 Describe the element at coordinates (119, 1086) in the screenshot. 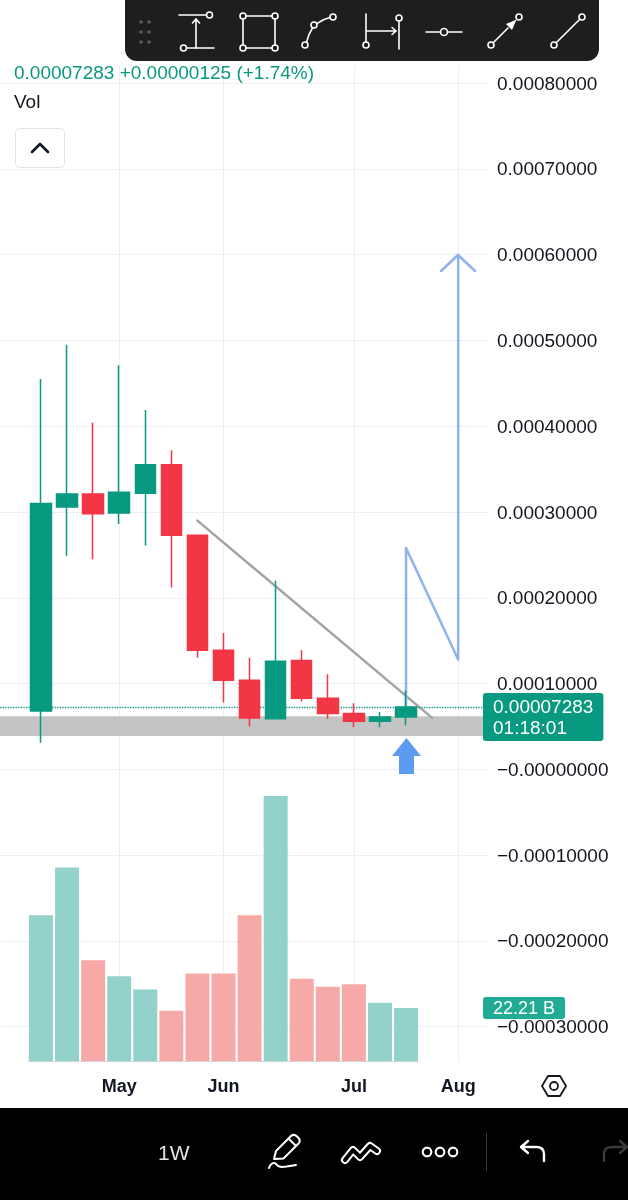

I see `x-tick-label: May` at that location.